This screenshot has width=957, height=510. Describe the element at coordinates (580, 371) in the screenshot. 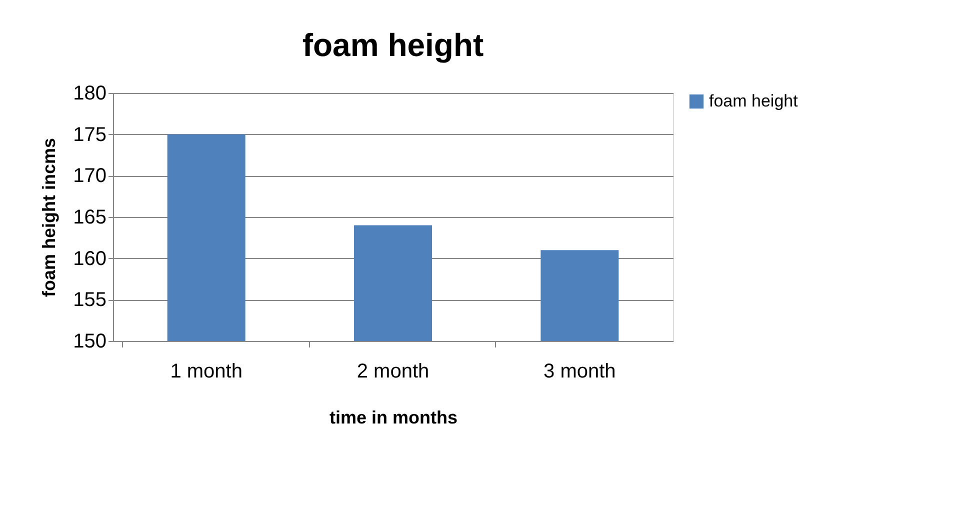

I see `x-tick-label: 3 month` at that location.